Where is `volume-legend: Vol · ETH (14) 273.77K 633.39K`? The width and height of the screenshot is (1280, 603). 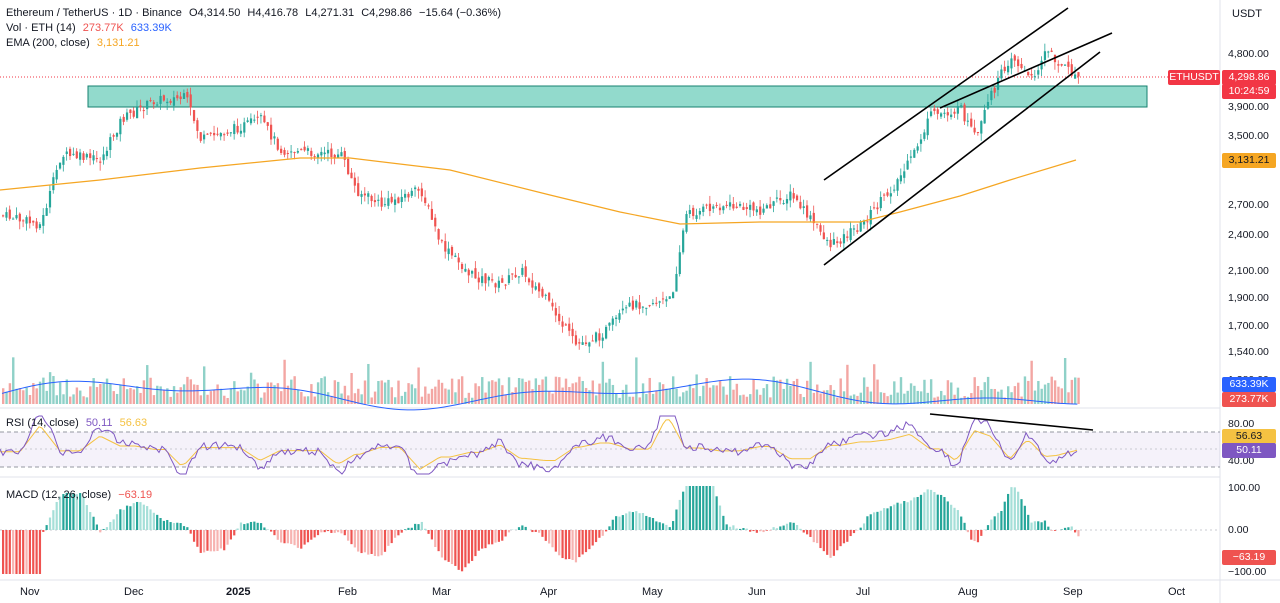
volume-legend: Vol · ETH (14) 273.77K 633.39K is located at coordinates (91, 28).